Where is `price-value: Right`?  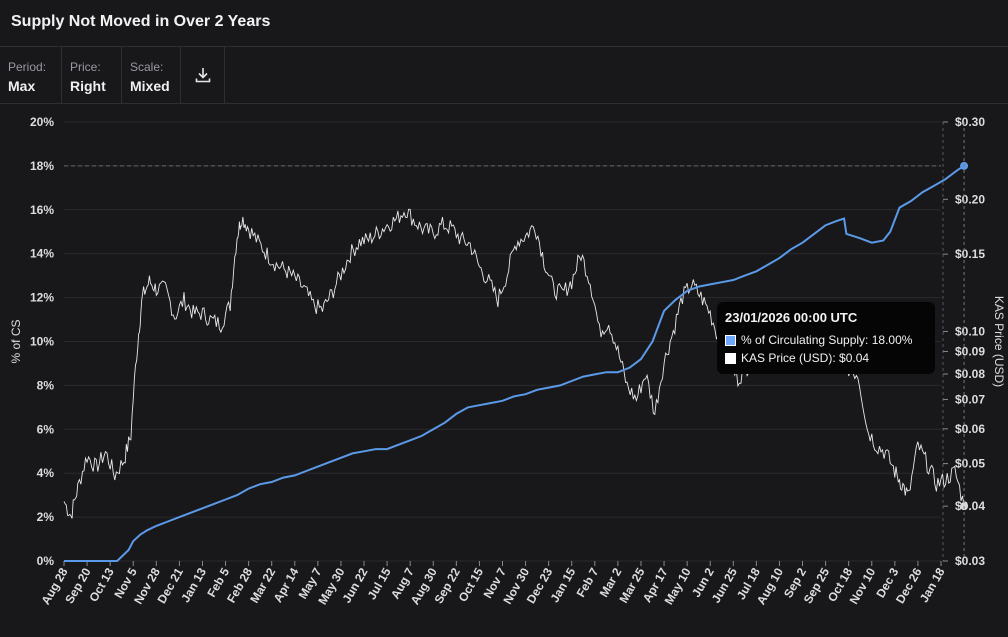 price-value: Right is located at coordinates (88, 86).